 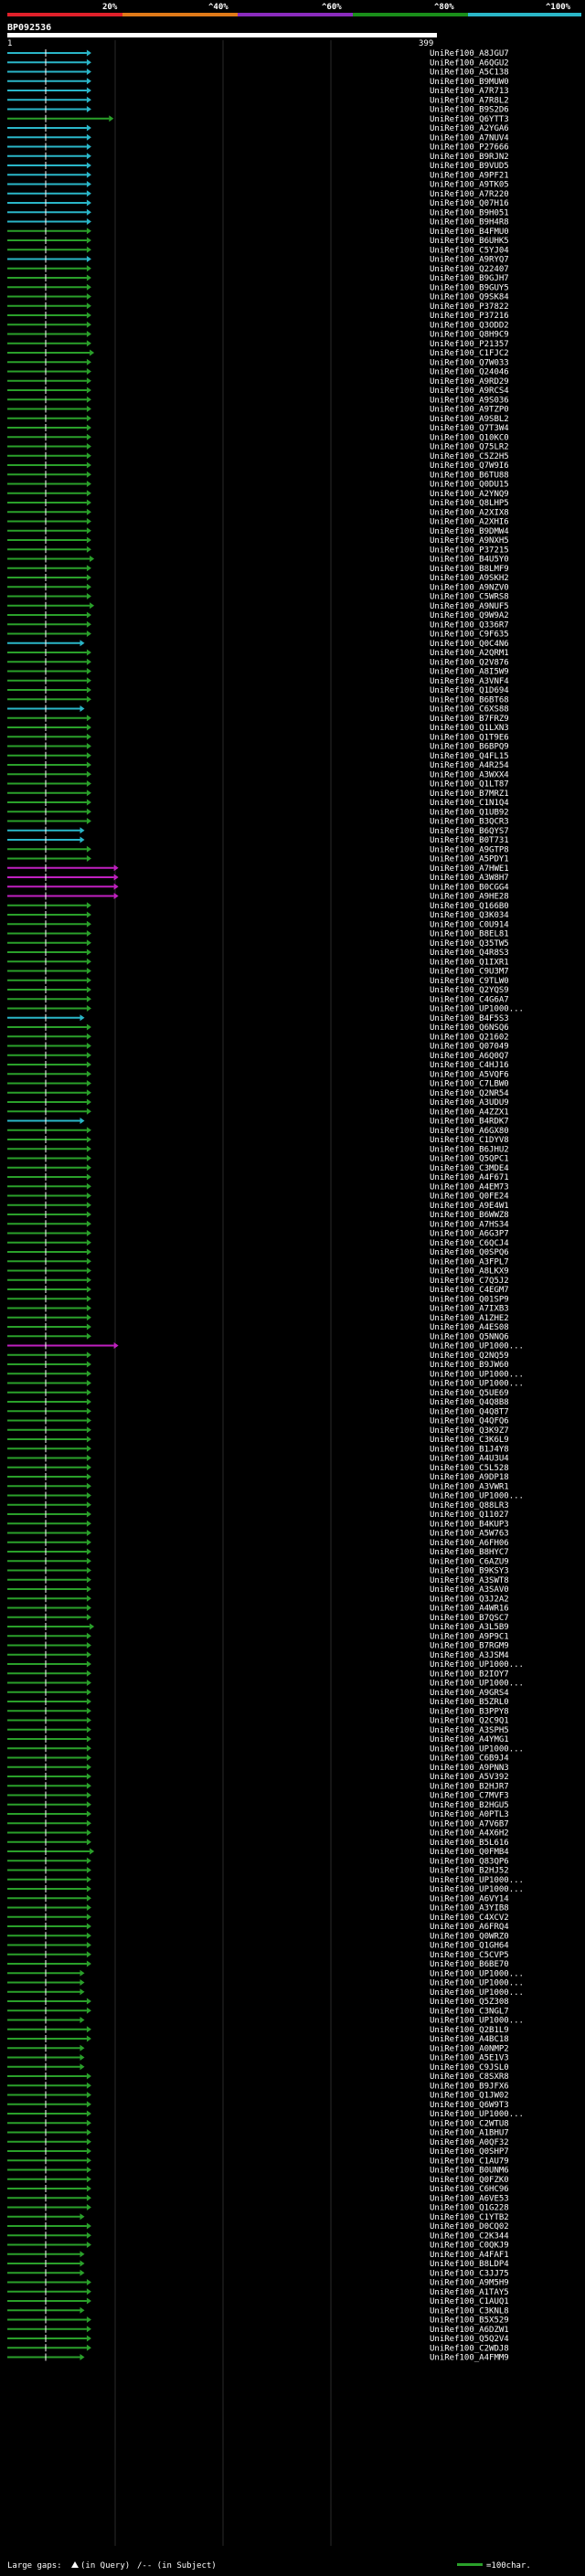 What do you see at coordinates (470, 2283) in the screenshot?
I see `hit-label: UniRef100_A9M5H9` at bounding box center [470, 2283].